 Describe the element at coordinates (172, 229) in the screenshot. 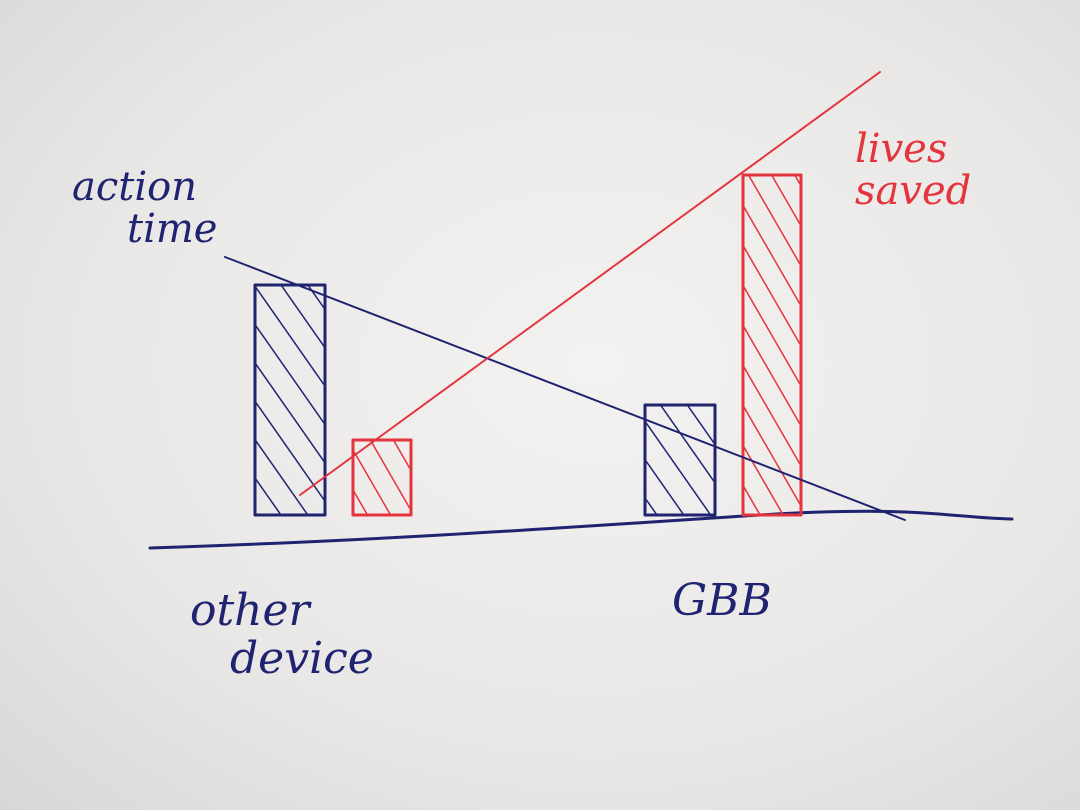

I see `series-label-action-time-word-1: time` at that location.